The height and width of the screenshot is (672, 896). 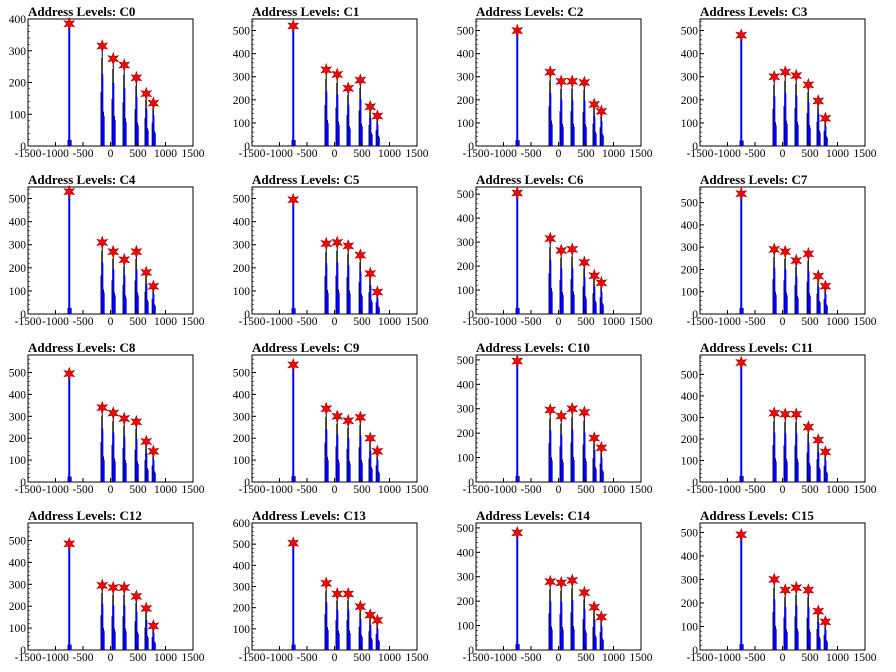 What do you see at coordinates (754, 179) in the screenshot?
I see `chart-title: Address Levels: C7` at bounding box center [754, 179].